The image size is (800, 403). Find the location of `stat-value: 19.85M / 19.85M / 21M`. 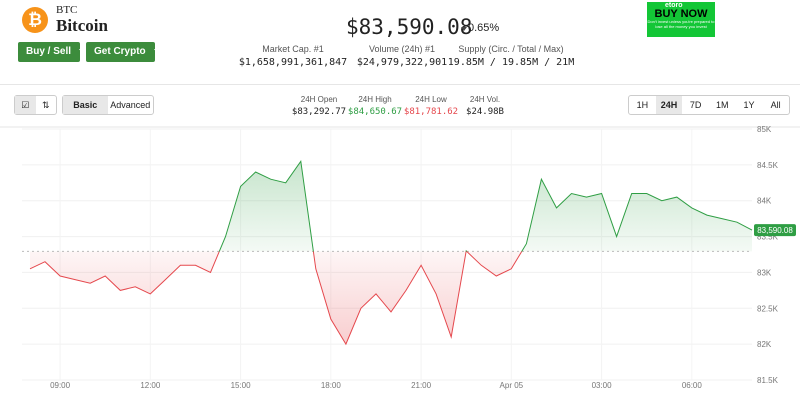

stat-value: 19.85M / 19.85M / 21M is located at coordinates (511, 62).